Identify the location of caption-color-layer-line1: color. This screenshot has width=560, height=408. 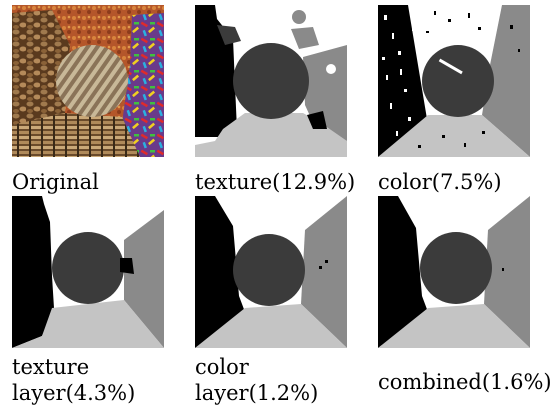
(222, 367).